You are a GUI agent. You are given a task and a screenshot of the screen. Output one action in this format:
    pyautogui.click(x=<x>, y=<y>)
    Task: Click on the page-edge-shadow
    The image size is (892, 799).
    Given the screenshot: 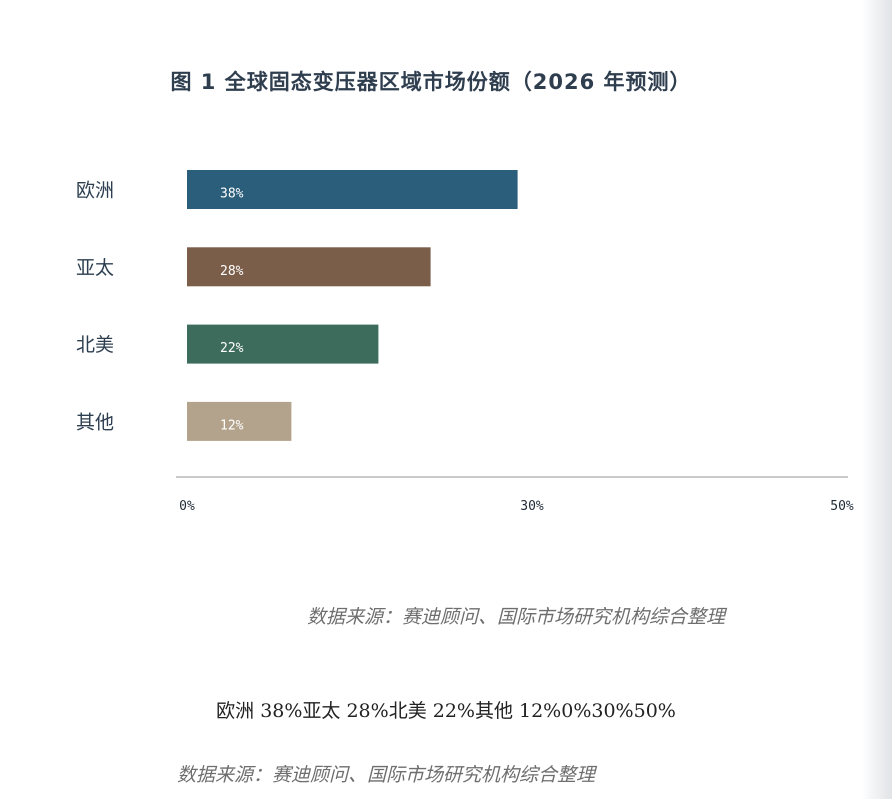 What is the action you would take?
    pyautogui.click(x=877, y=399)
    